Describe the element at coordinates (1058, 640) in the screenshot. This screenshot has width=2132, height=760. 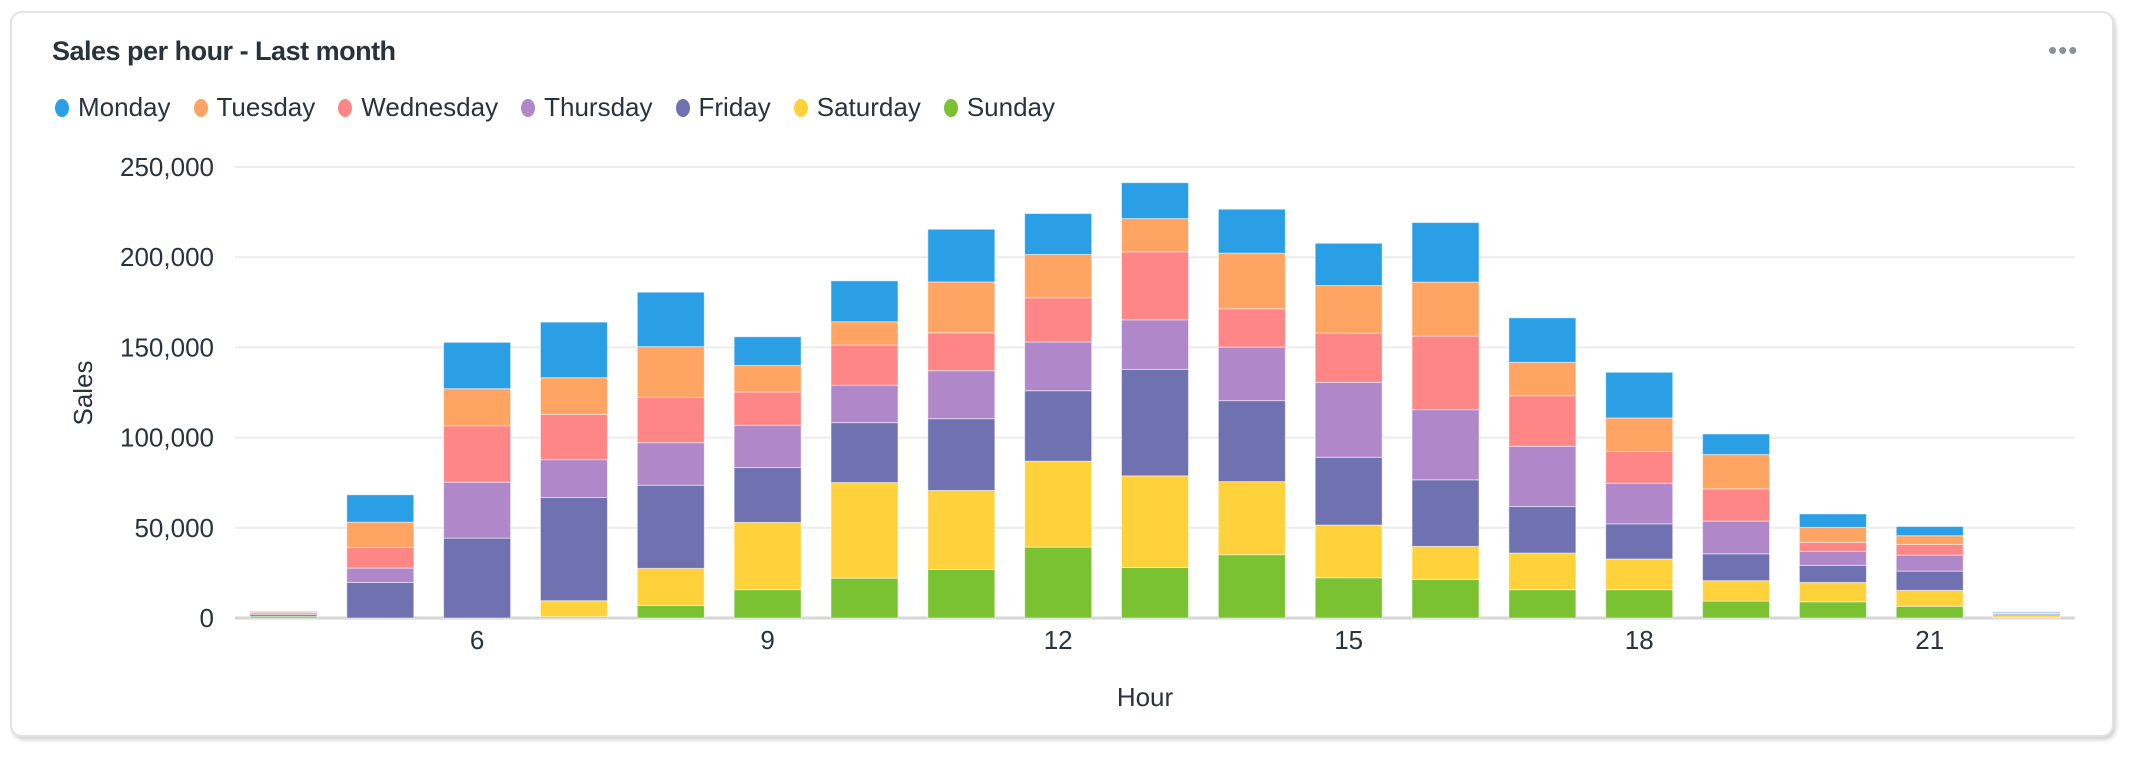
I see `x-tick-label: 12` at that location.